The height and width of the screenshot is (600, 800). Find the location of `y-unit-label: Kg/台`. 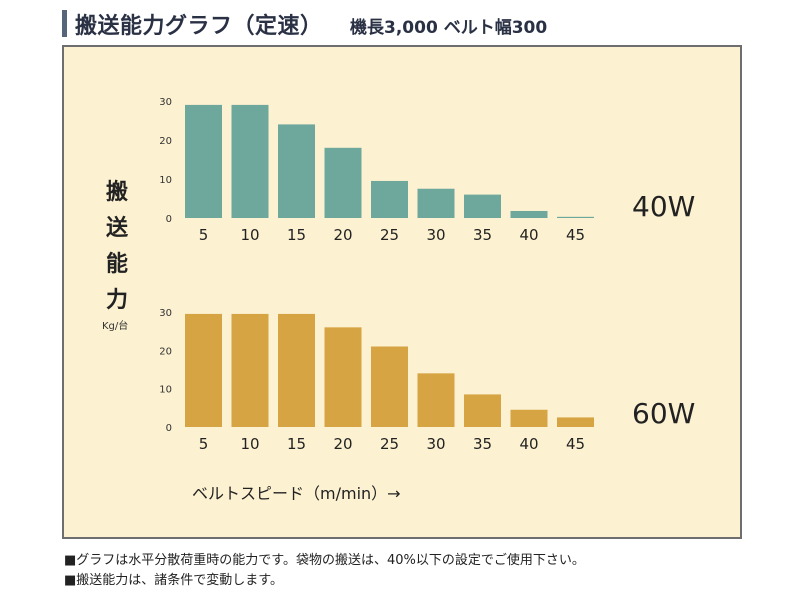

y-unit-label: Kg/台 is located at coordinates (115, 326).